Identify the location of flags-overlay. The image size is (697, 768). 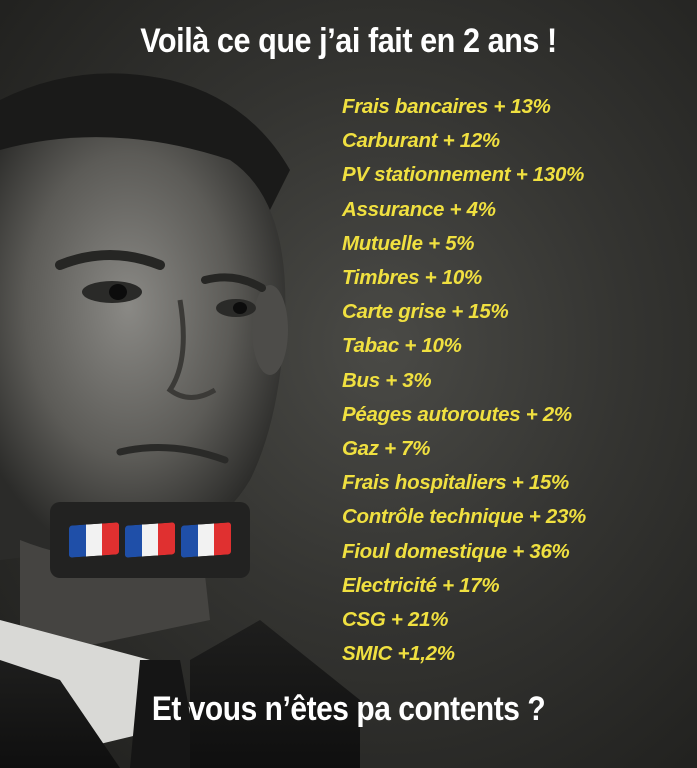
(150, 540).